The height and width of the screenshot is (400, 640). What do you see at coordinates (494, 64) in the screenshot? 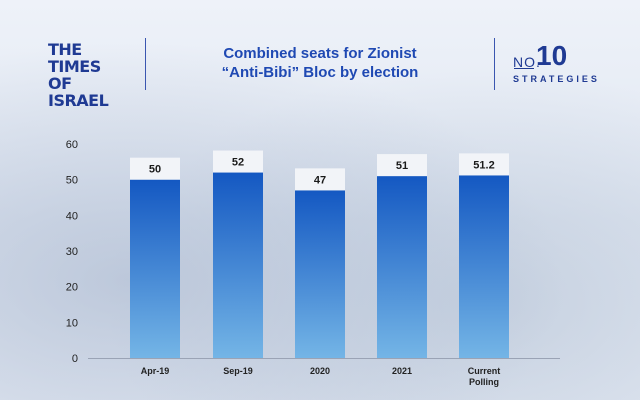
I see `header-divider-right` at bounding box center [494, 64].